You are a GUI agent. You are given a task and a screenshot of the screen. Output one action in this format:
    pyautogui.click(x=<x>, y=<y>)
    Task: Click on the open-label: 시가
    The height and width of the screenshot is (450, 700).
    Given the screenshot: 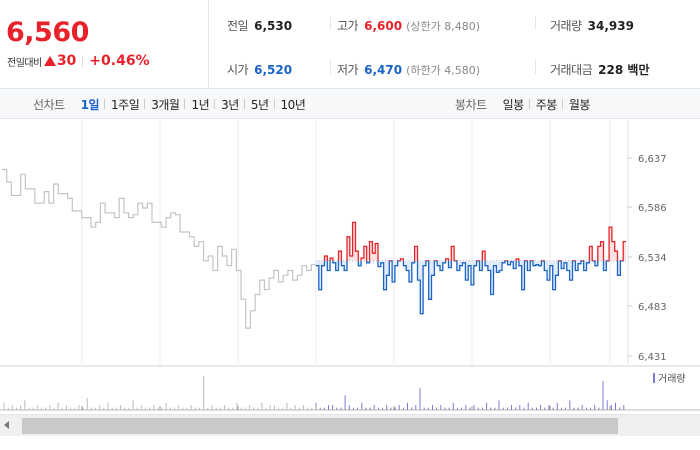 What is the action you would take?
    pyautogui.click(x=238, y=70)
    